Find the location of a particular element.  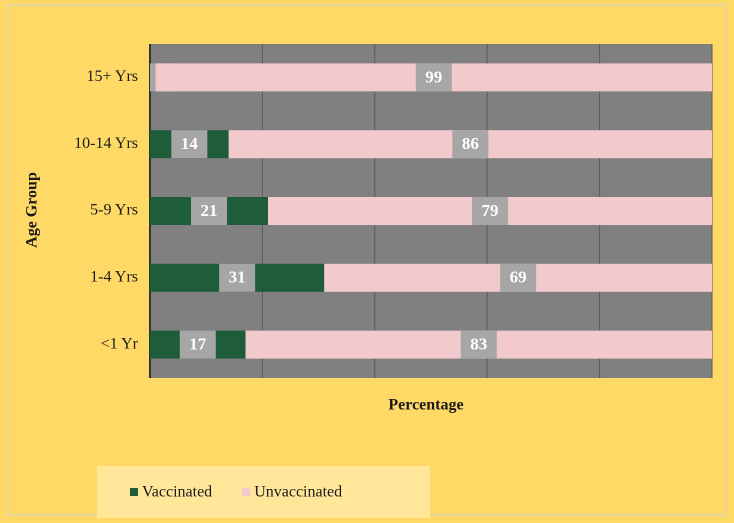

value-label: 83 is located at coordinates (478, 344).